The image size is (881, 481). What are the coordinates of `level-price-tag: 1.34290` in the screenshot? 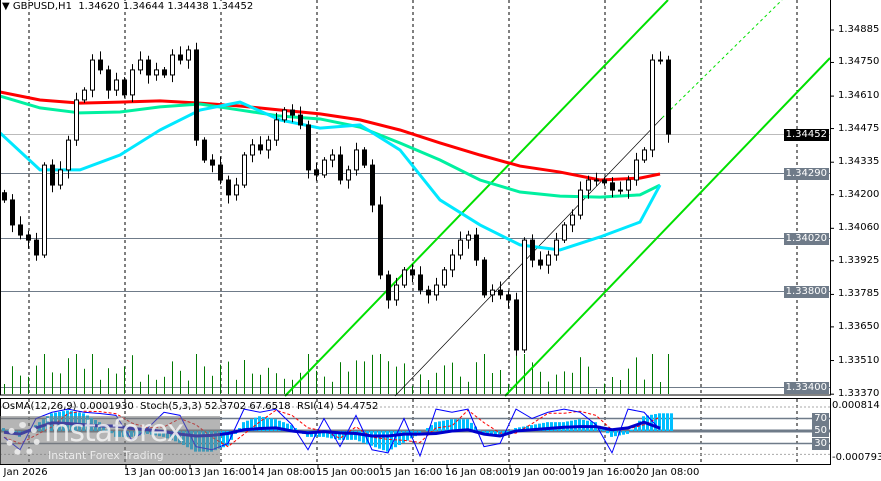 It's located at (806, 173).